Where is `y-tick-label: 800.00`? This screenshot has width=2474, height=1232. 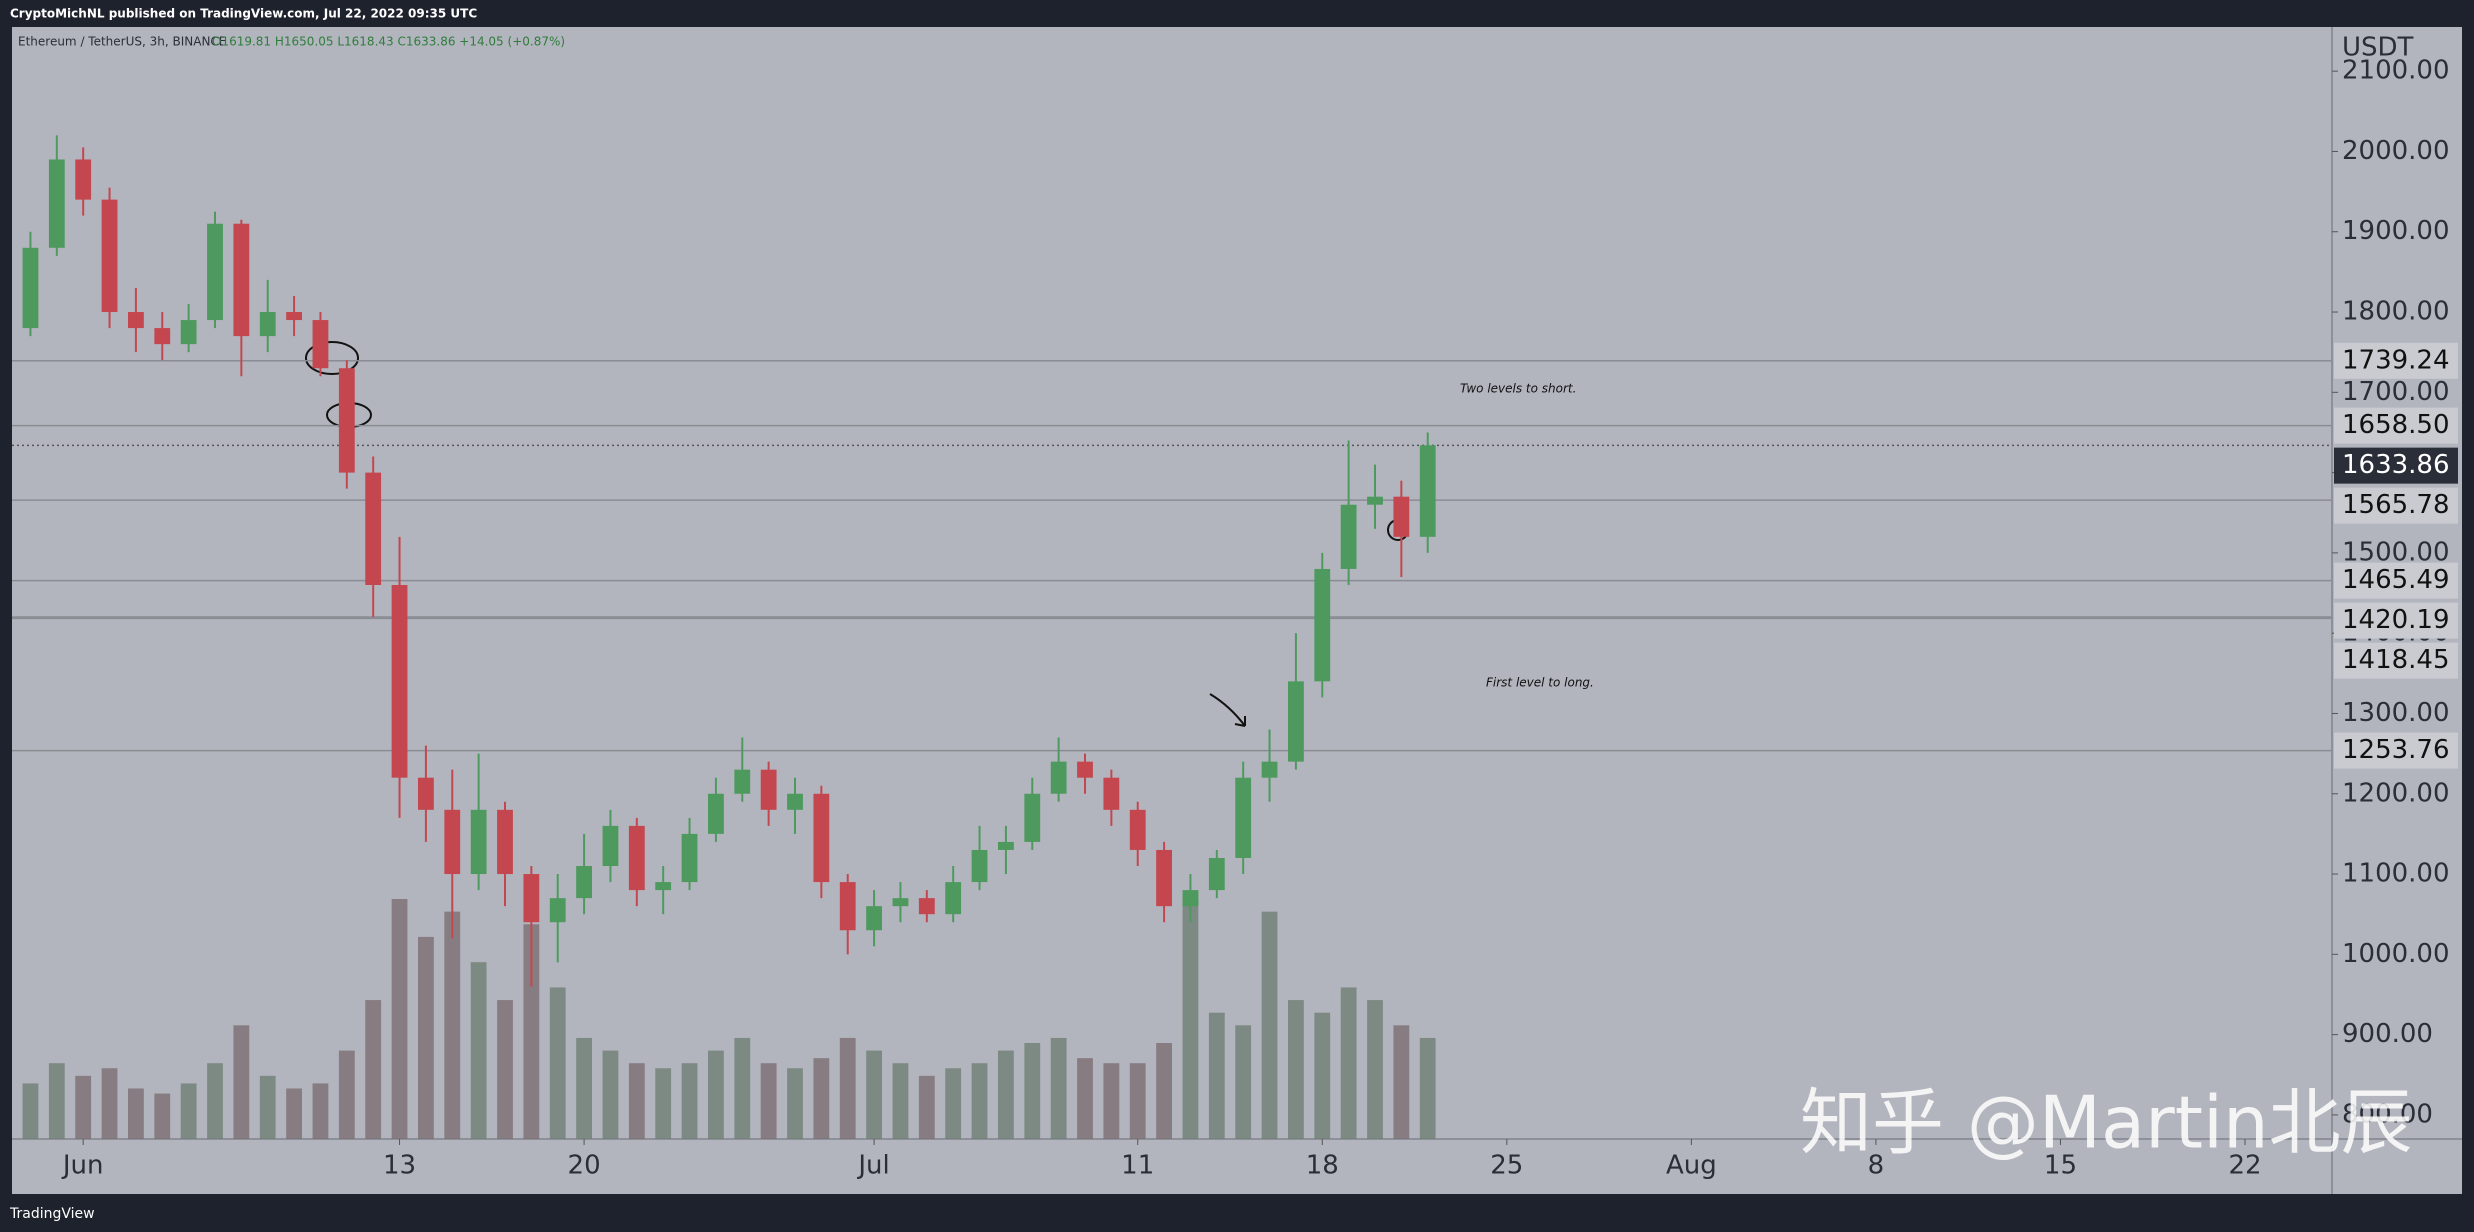
y-tick-label: 800.00 is located at coordinates (2387, 1114).